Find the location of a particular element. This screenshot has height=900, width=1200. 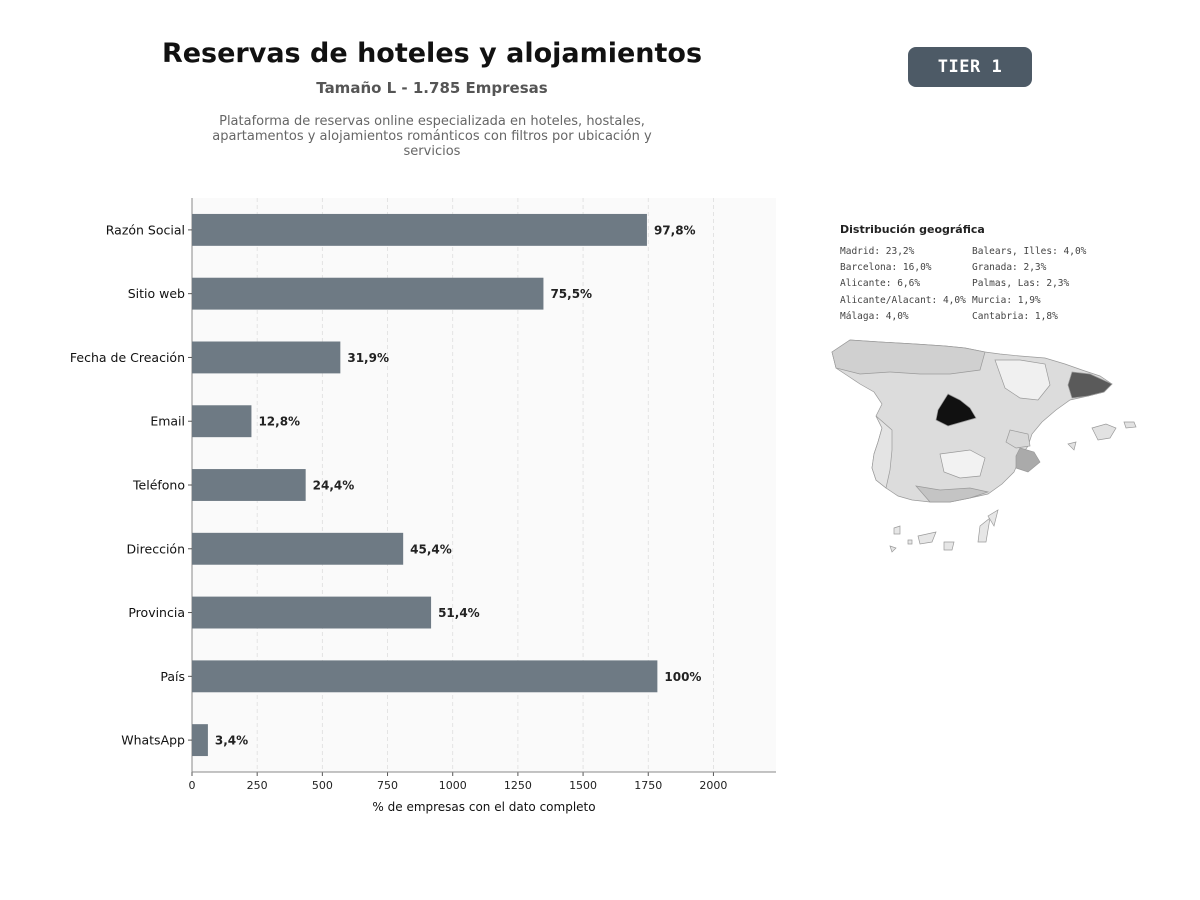

geo-item: Madrid: 23,2% is located at coordinates (877, 251).